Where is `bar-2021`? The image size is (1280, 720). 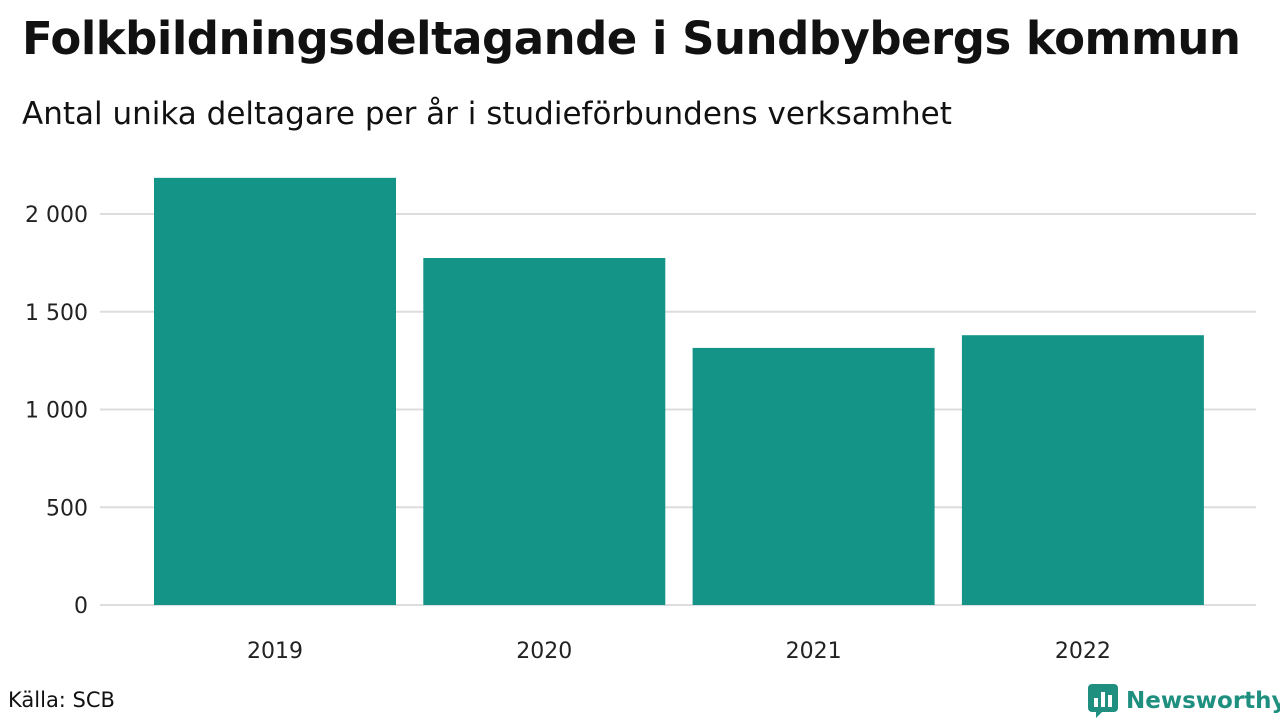 bar-2021 is located at coordinates (813, 476).